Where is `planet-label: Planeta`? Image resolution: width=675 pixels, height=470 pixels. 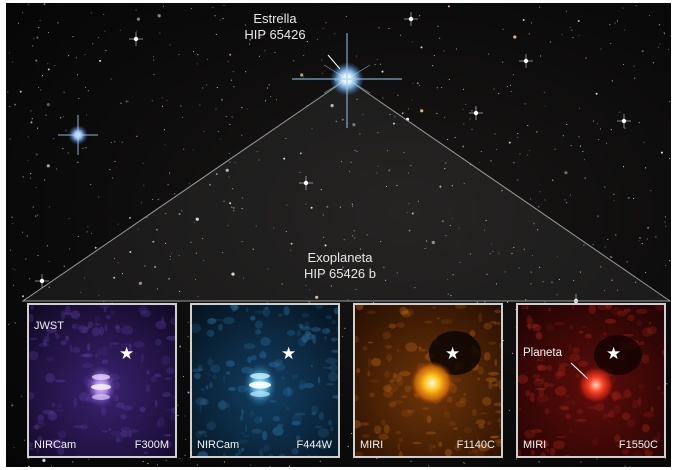 planet-label: Planeta is located at coordinates (543, 353).